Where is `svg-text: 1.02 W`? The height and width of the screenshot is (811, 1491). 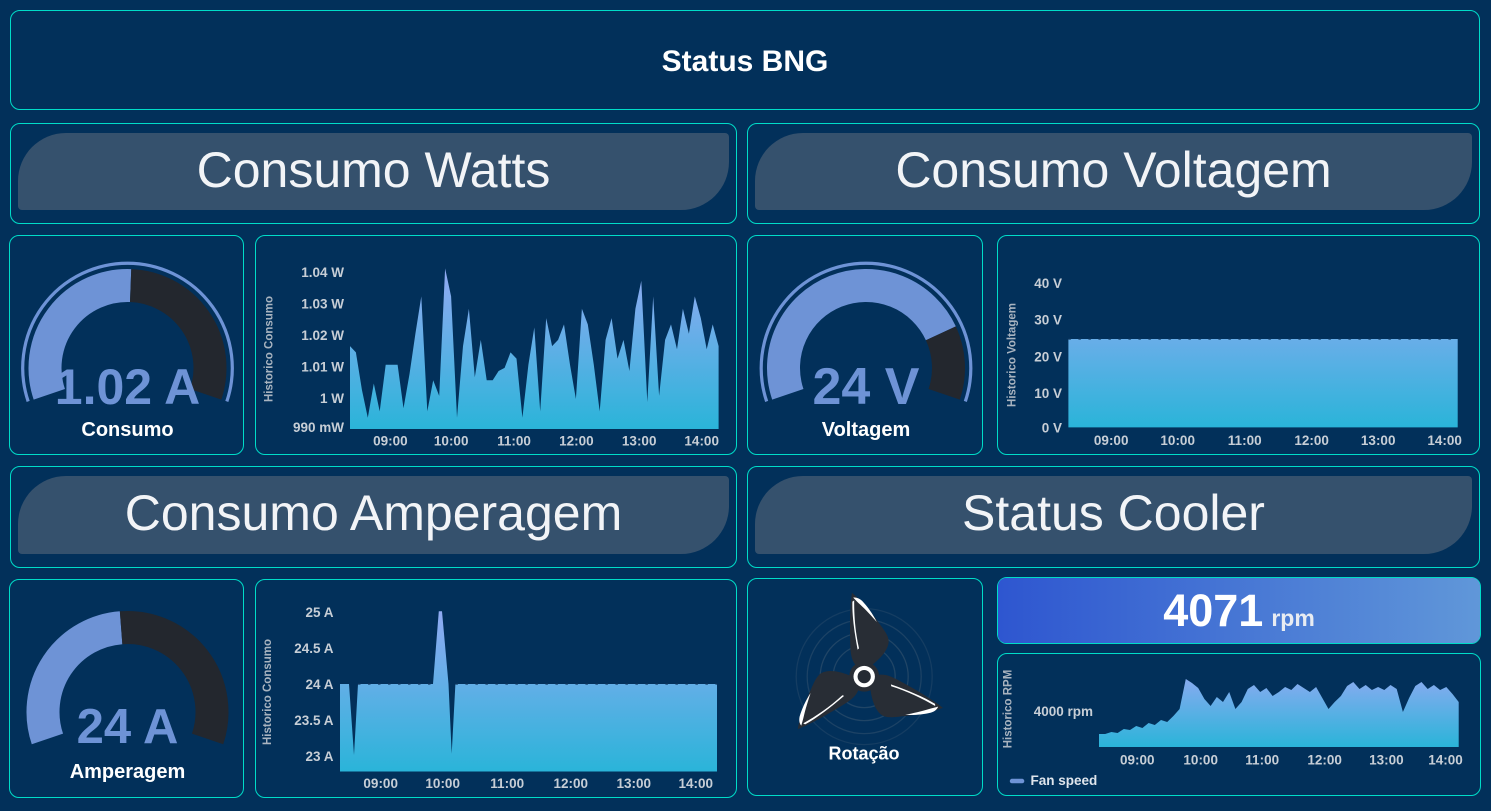 svg-text: 1.02 W is located at coordinates (322, 335).